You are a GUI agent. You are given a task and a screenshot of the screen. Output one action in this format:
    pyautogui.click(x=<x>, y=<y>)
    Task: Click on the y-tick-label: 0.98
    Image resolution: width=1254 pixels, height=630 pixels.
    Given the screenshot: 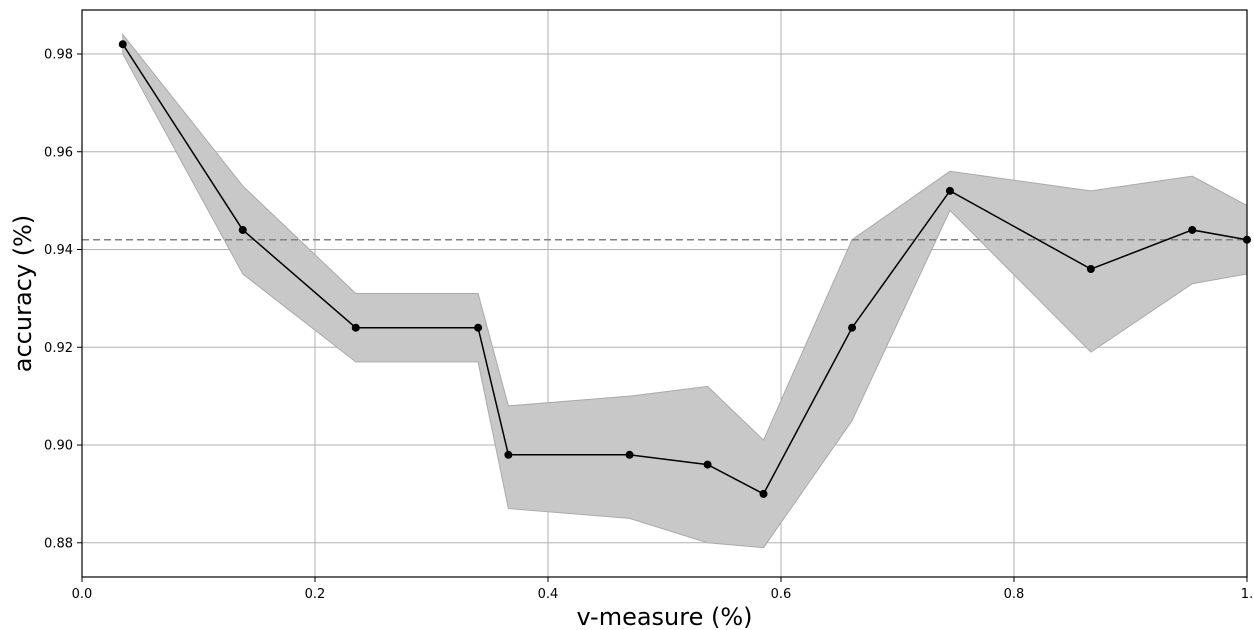 What is the action you would take?
    pyautogui.click(x=58, y=54)
    